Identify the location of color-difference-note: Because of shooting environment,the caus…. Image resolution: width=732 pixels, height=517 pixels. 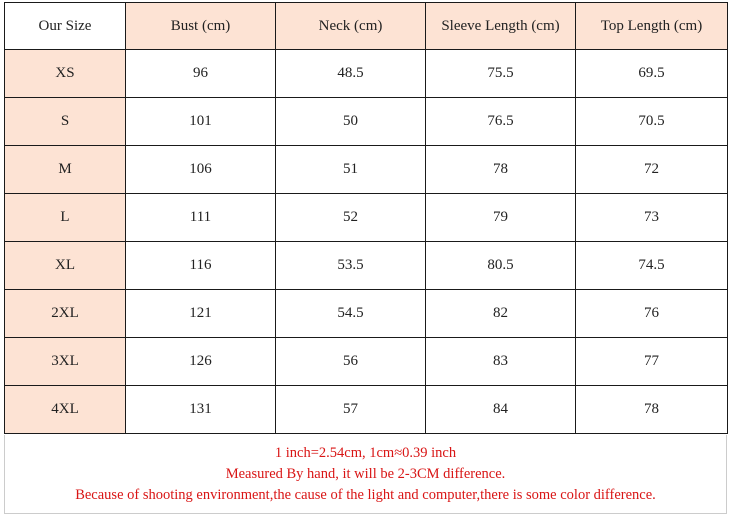
(365, 495).